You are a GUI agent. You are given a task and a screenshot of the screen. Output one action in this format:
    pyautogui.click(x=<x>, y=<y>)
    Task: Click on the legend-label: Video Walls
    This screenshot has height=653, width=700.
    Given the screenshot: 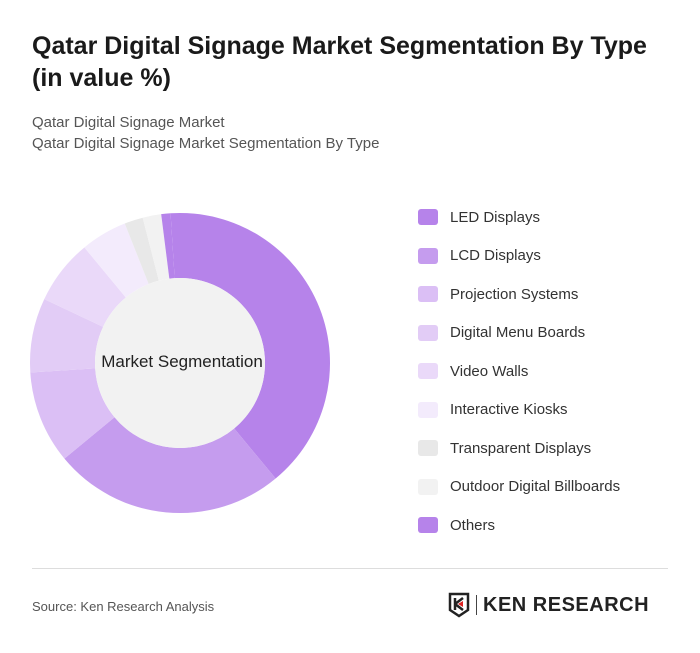 What is the action you would take?
    pyautogui.click(x=489, y=371)
    